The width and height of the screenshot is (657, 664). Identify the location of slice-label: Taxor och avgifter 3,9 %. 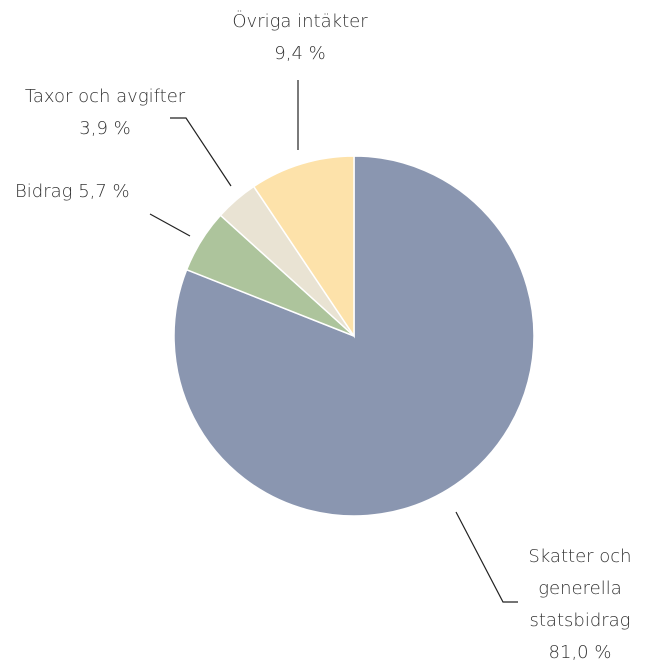
(105, 113).